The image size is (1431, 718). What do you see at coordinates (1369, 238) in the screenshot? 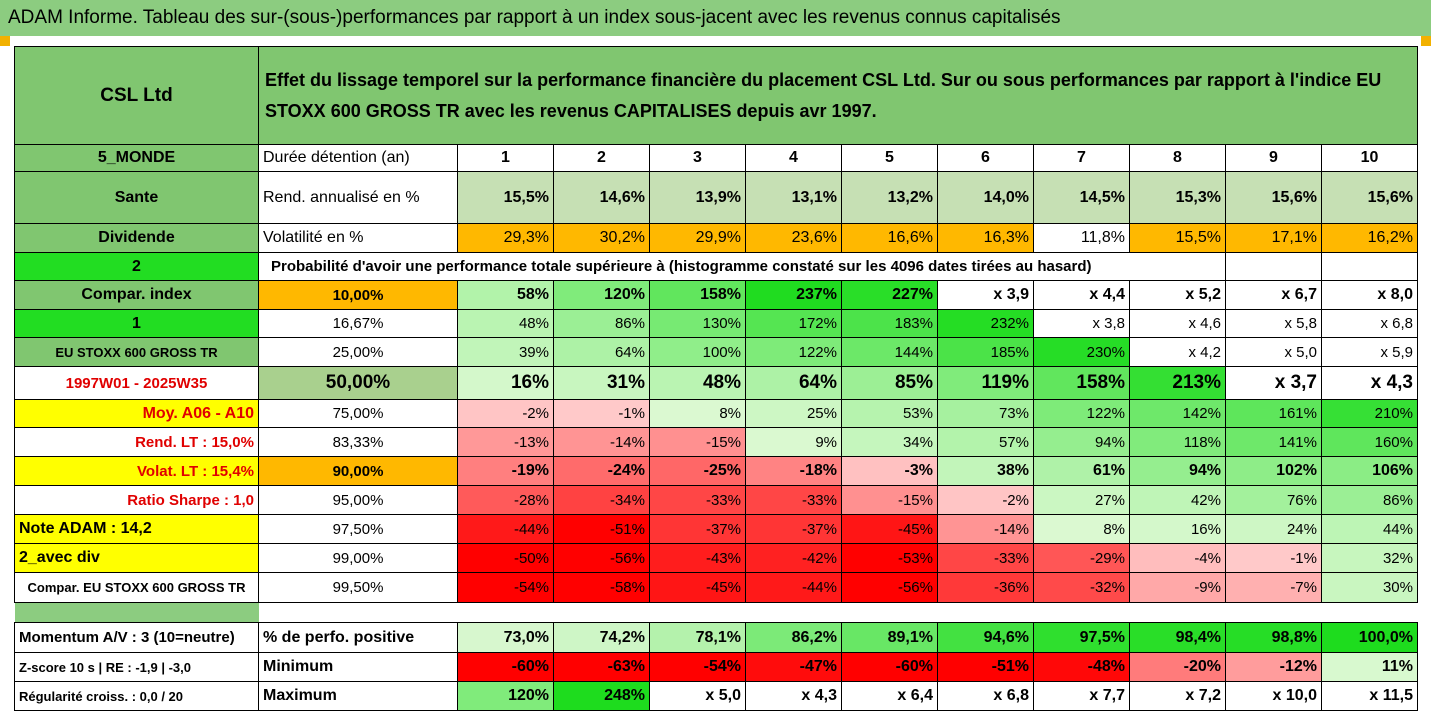
I see `volatility-value-cell: 16,2%` at bounding box center [1369, 238].